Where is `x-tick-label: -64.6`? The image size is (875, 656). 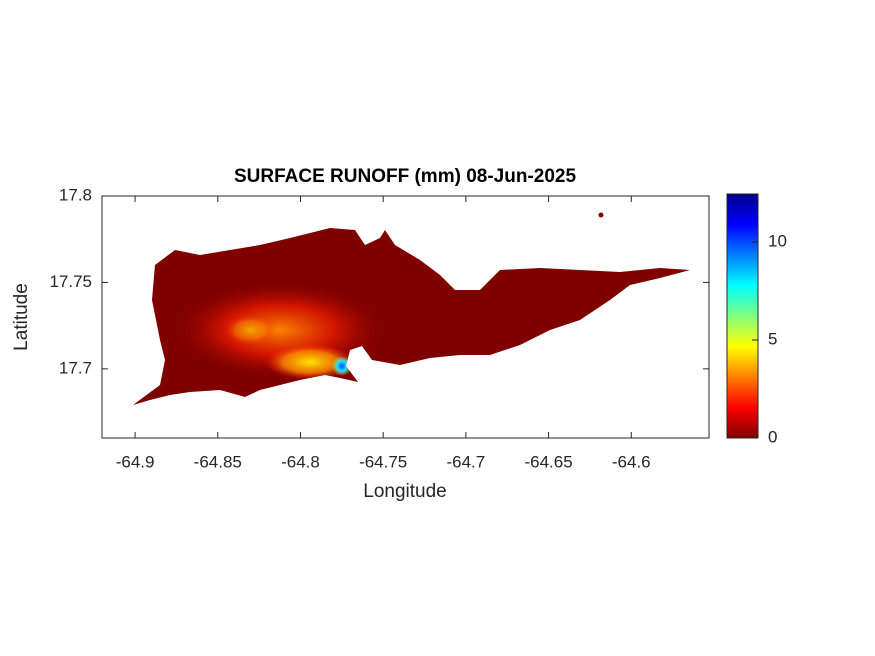 x-tick-label: -64.6 is located at coordinates (631, 461).